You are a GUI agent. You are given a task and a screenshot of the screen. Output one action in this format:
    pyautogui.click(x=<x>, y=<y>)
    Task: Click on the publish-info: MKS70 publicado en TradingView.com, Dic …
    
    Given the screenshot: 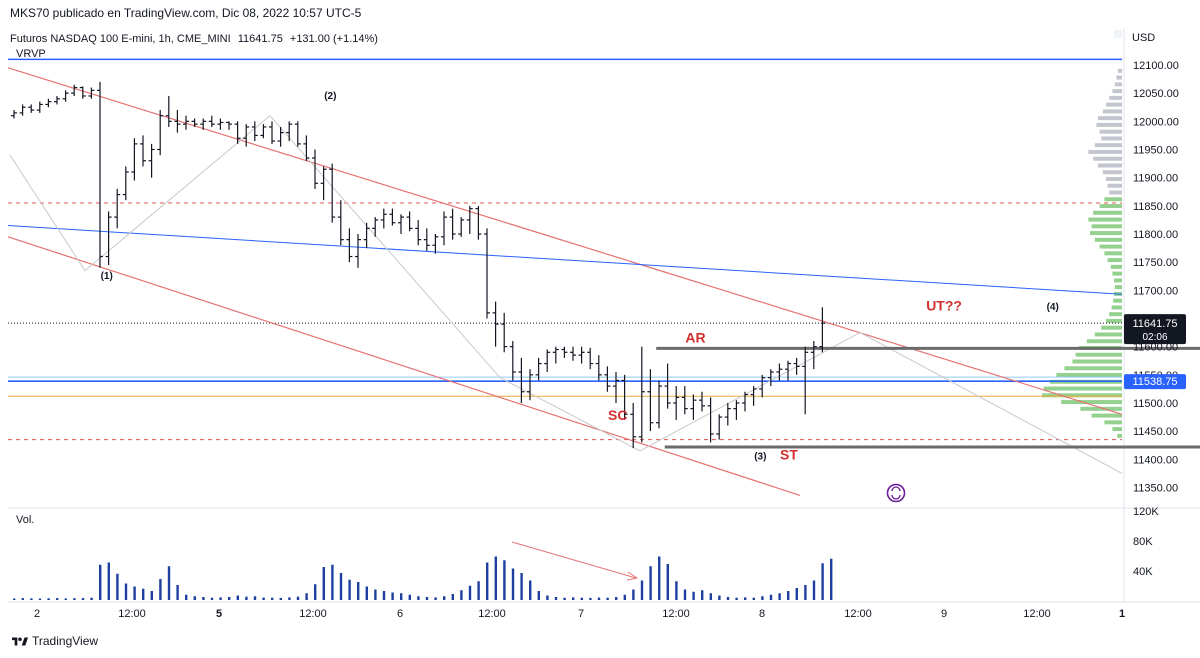 What is the action you would take?
    pyautogui.click(x=186, y=13)
    